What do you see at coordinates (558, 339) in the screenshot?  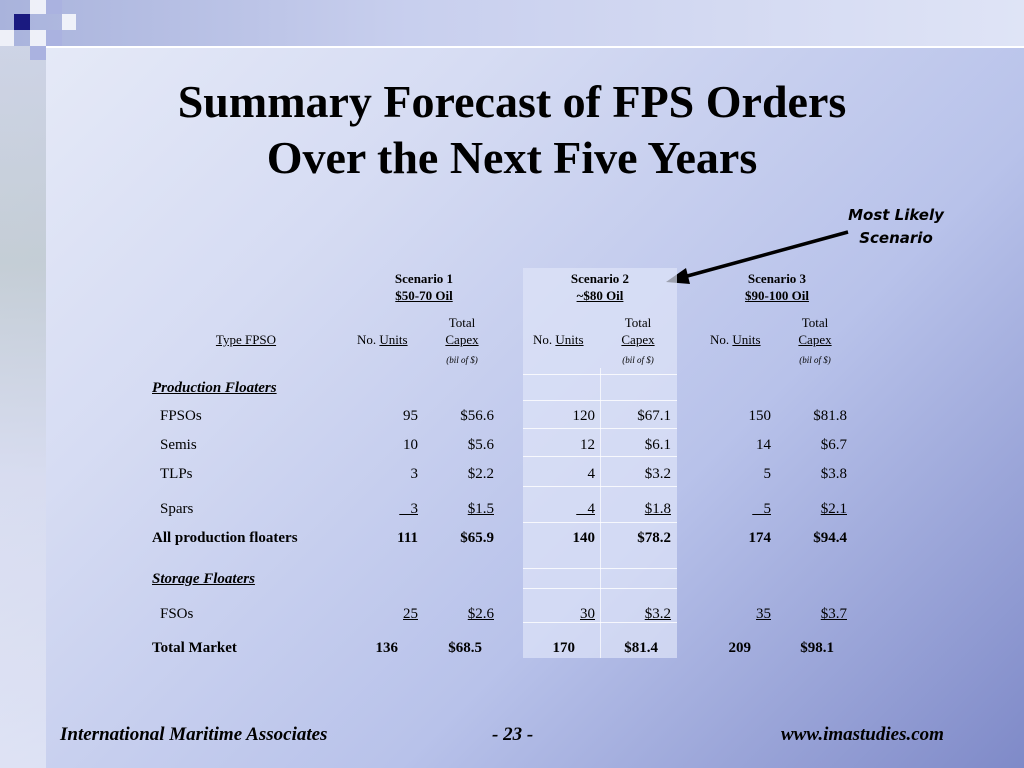 I see `no-units-header-2: No. Units` at bounding box center [558, 339].